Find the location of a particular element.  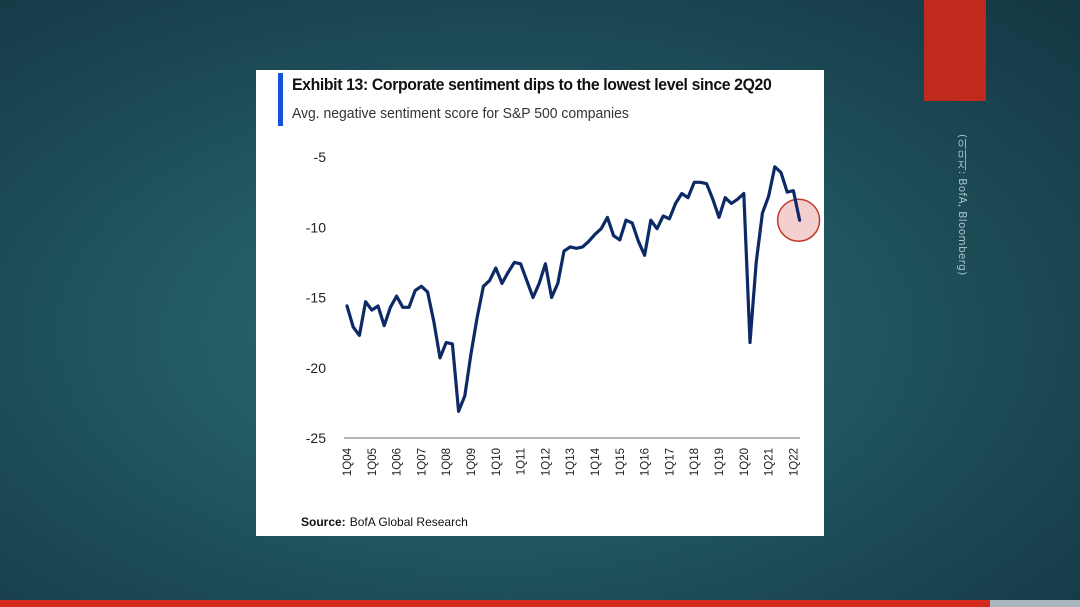

image-credit: (이미지: BofA, Bloomberg) is located at coordinates (962, 205).